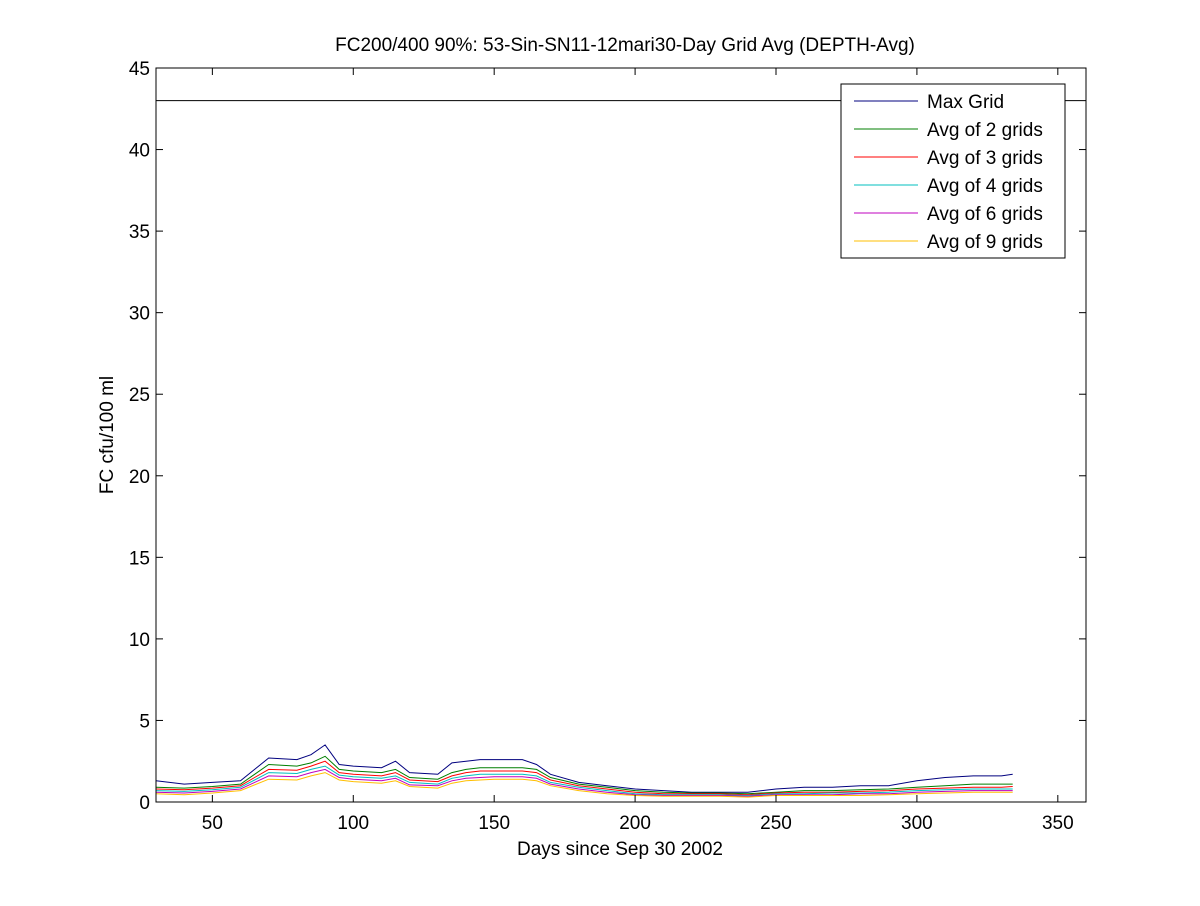  What do you see at coordinates (985, 130) in the screenshot?
I see `legend-label: Avg of 2 grids` at bounding box center [985, 130].